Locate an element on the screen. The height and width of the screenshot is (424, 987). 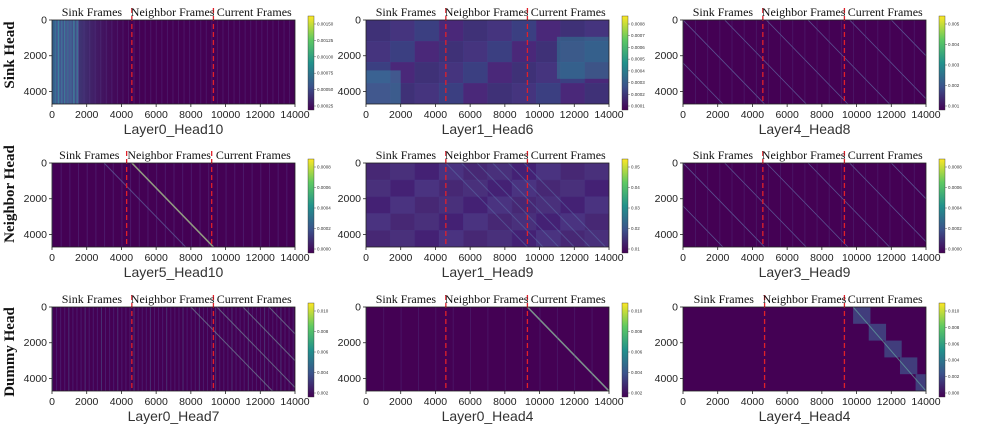
colorbar-tick-label: 0.05 is located at coordinates (635, 167).